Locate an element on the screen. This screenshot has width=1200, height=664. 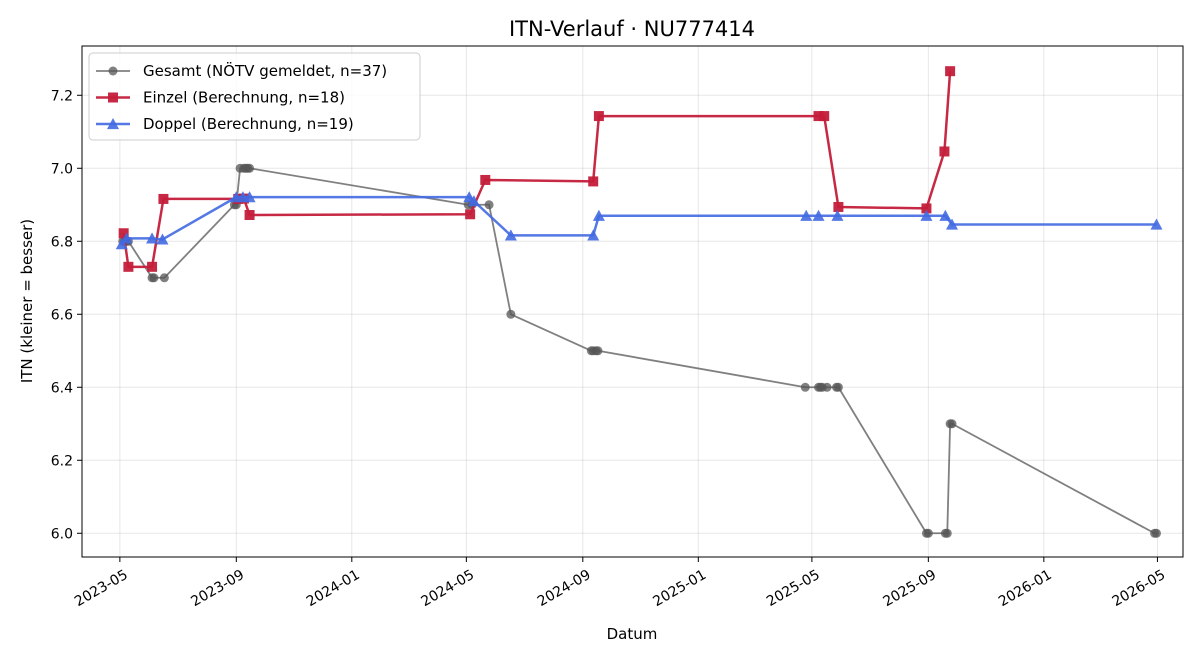
y-tick-label: 7.2 is located at coordinates (62, 96).